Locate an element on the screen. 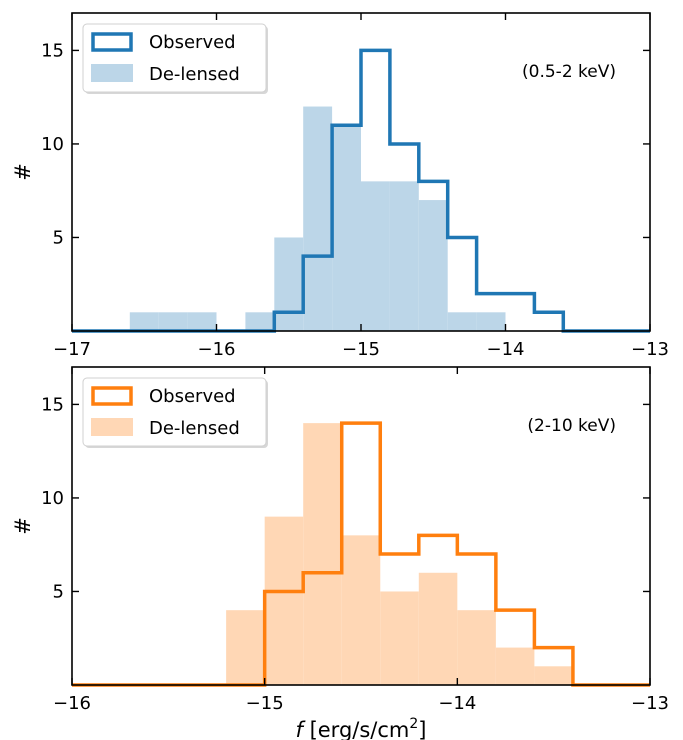 The image size is (683, 740). x-tick-label: −17 is located at coordinates (72, 349).